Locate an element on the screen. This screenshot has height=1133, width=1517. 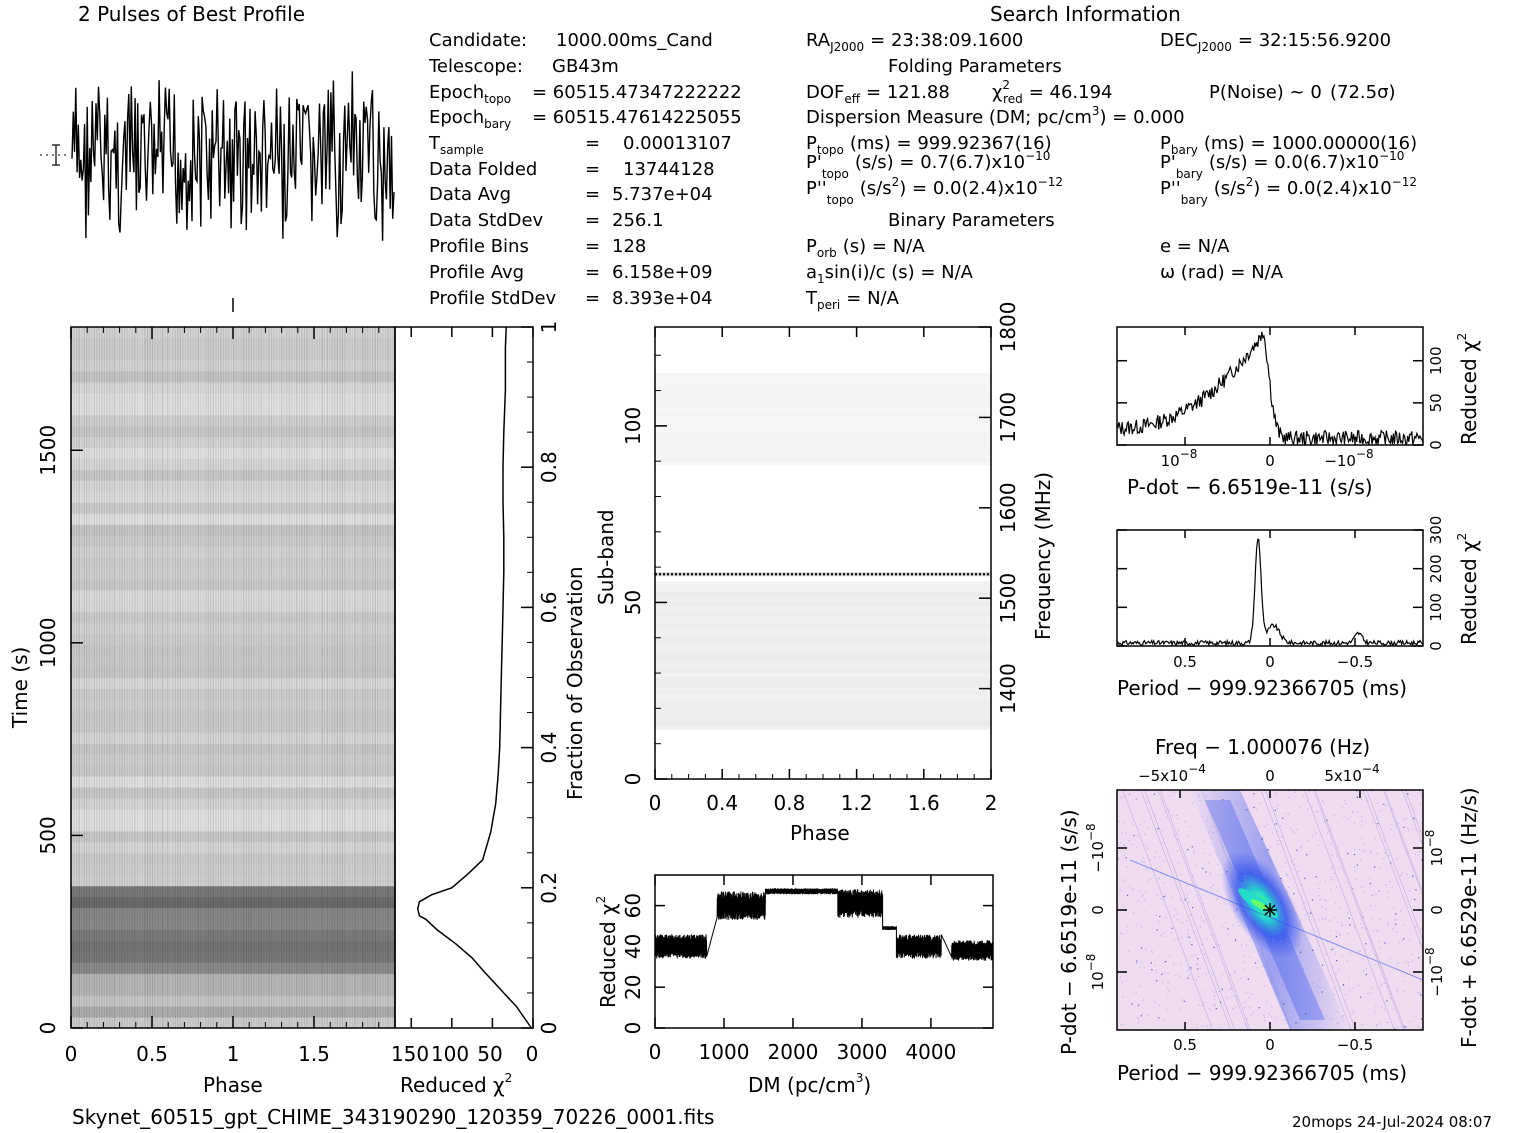
info-epoch-bary-label: Epochbary is located at coordinates (470, 119).